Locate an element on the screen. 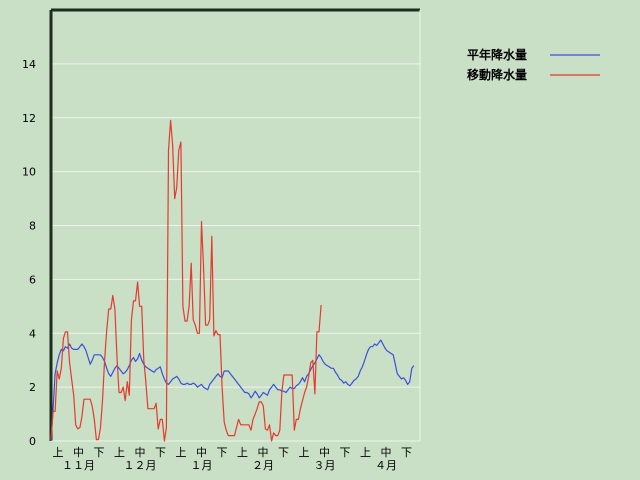 The image size is (640, 480). x-month-label: ２月 is located at coordinates (263, 465).